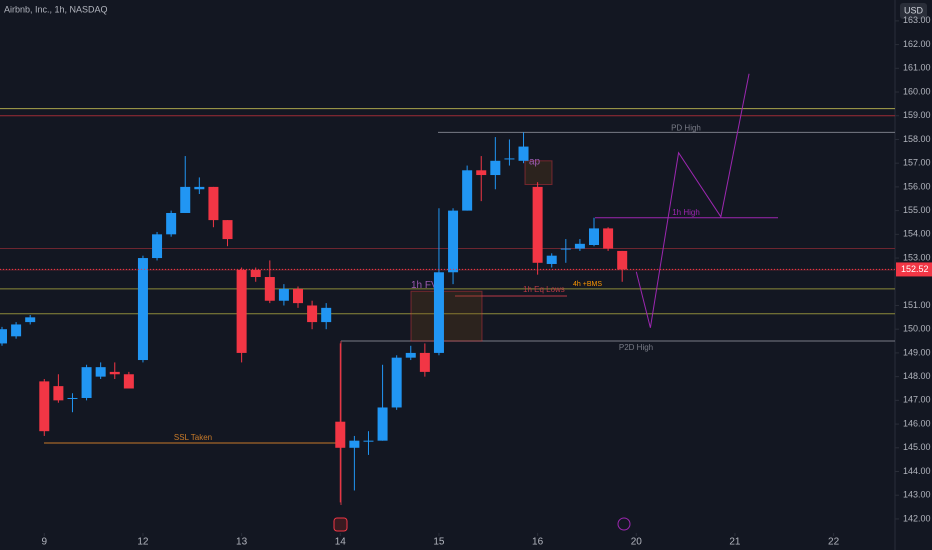  Describe the element at coordinates (834, 542) in the screenshot. I see `x-tick-label: 22` at that location.